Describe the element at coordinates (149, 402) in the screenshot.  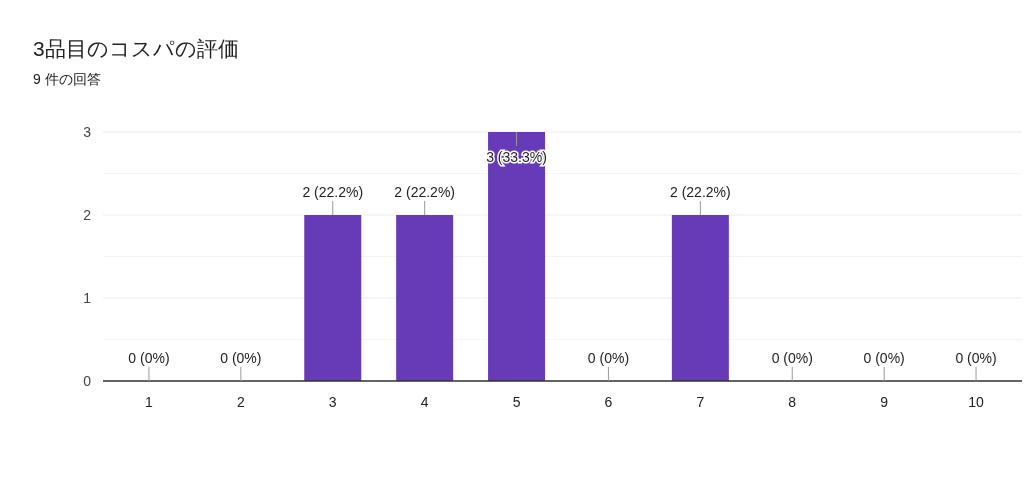
I see `x-tick-label: 1` at that location.